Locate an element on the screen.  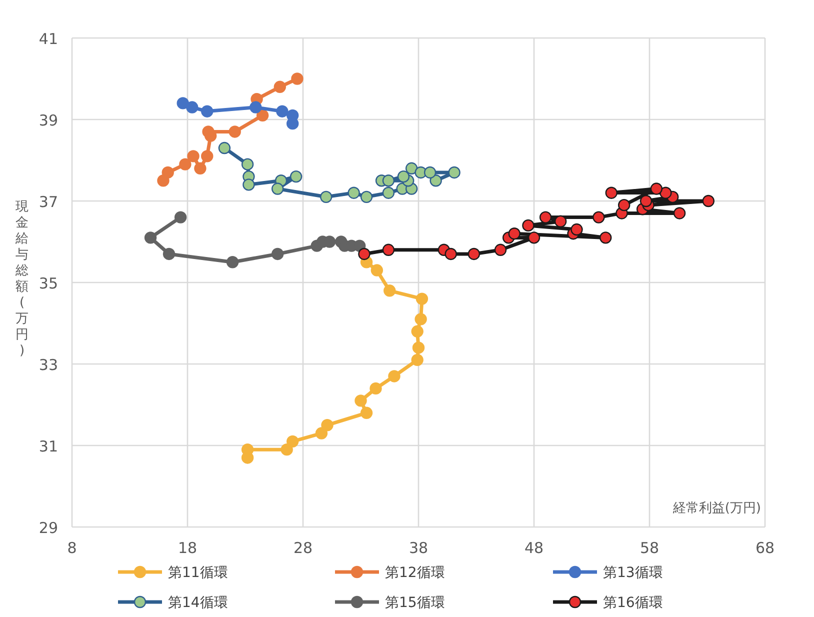
x-tick-label: 8 is located at coordinates (72, 548).